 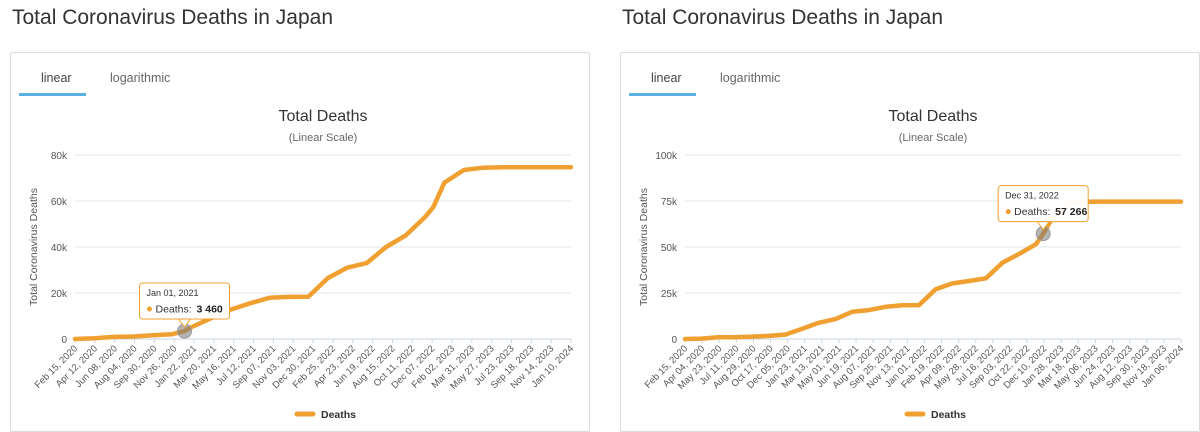 What do you see at coordinates (59, 156) in the screenshot?
I see `y-tick-label: 80k` at bounding box center [59, 156].